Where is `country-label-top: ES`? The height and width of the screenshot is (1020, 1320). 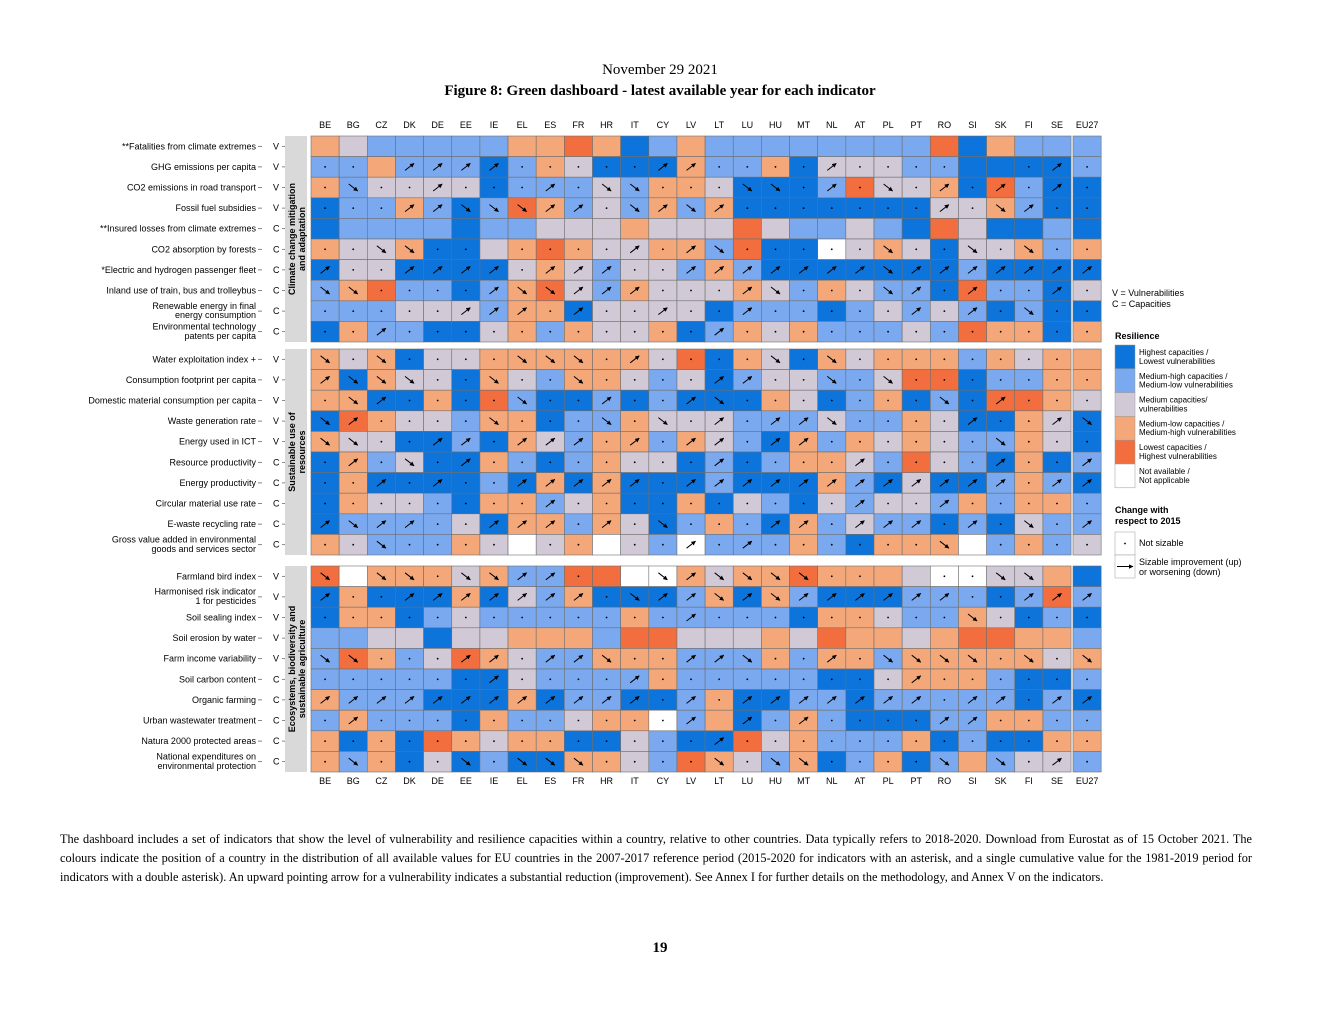 country-label-top: ES is located at coordinates (550, 125).